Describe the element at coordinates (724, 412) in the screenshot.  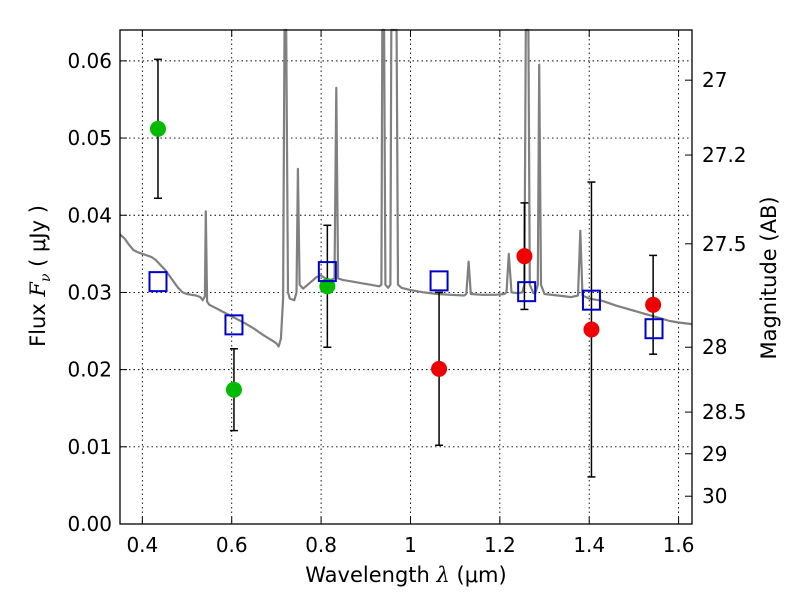
I see `y2-tick-label: 28.5` at that location.